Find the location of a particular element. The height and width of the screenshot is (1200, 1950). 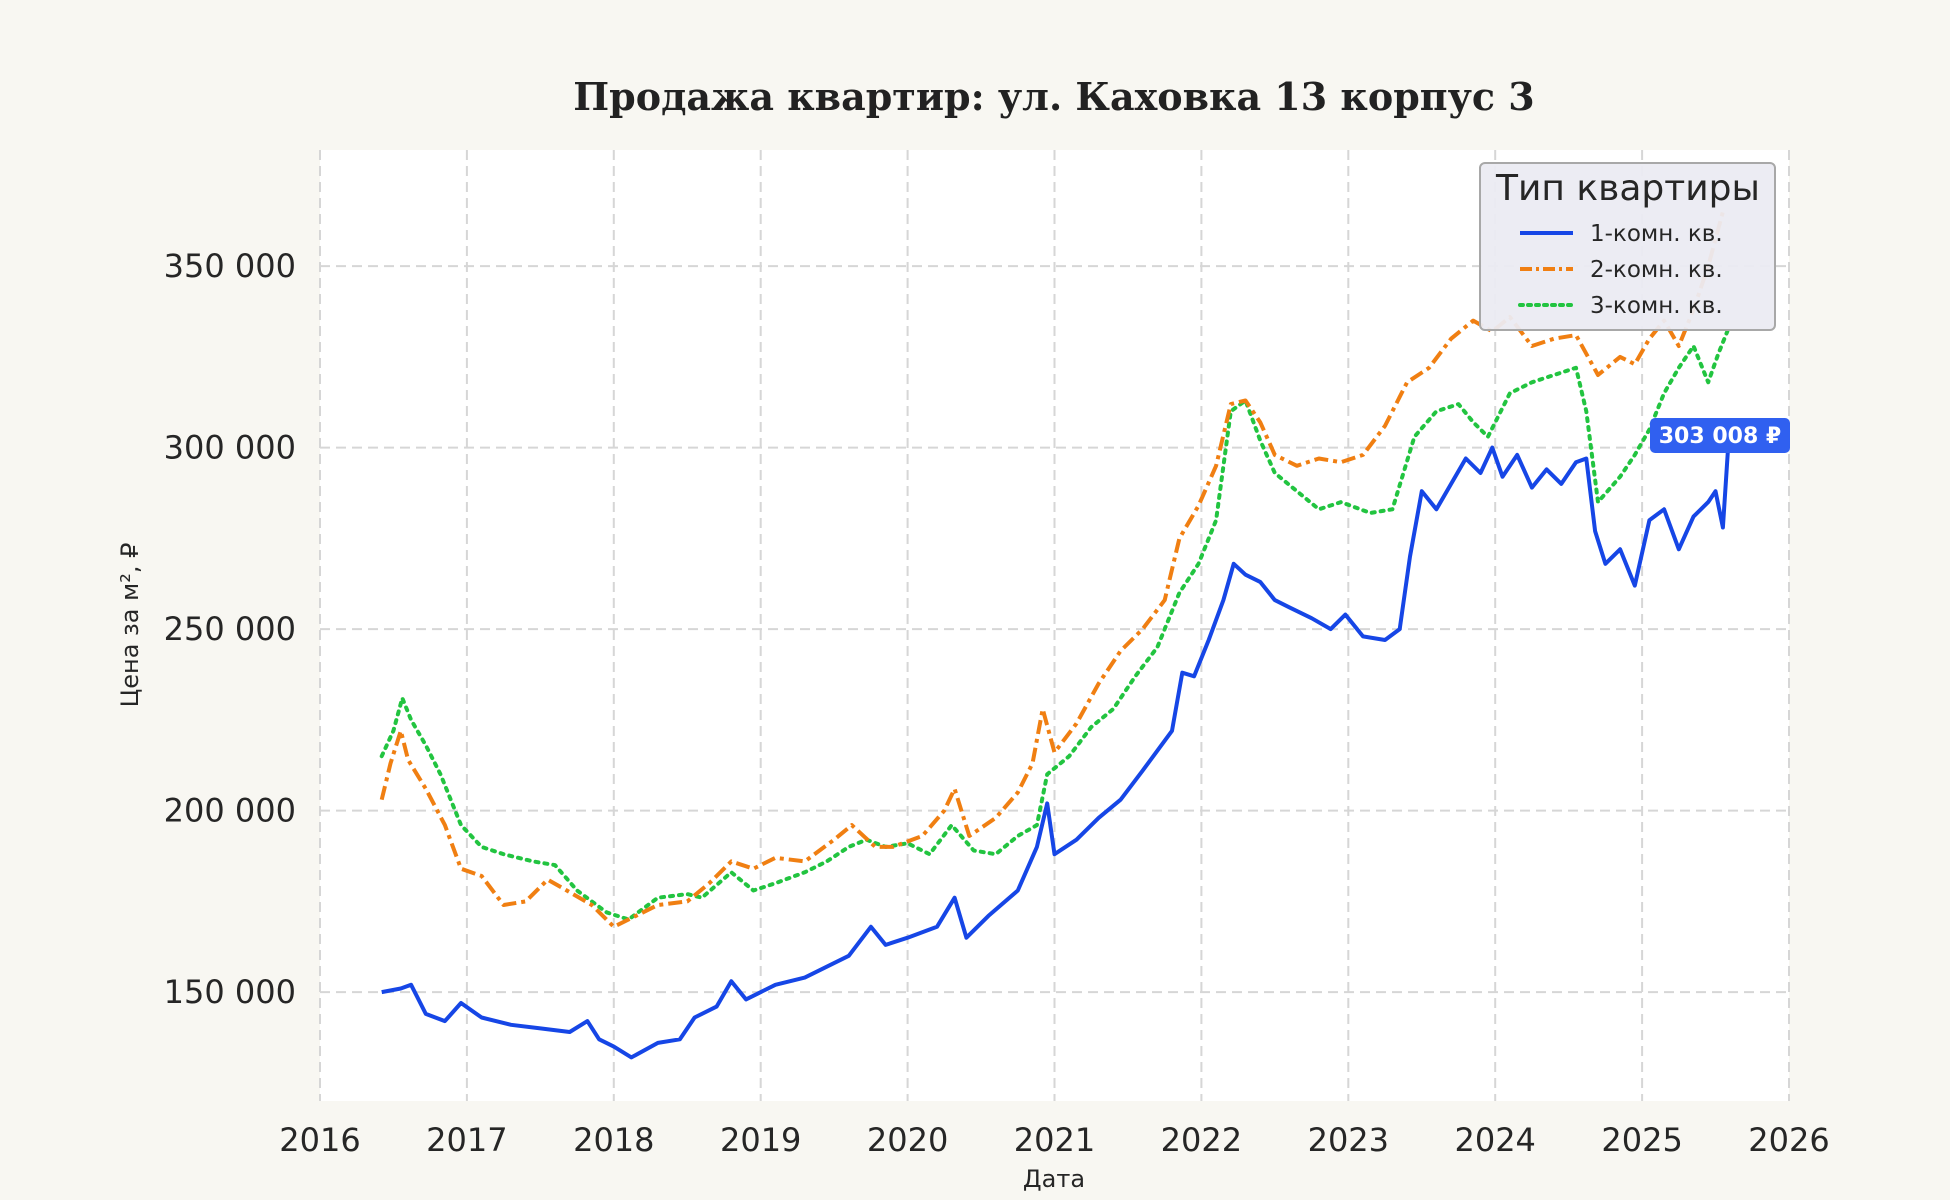

legend-label-1-room: 1-комн. кв. is located at coordinates (1656, 234).